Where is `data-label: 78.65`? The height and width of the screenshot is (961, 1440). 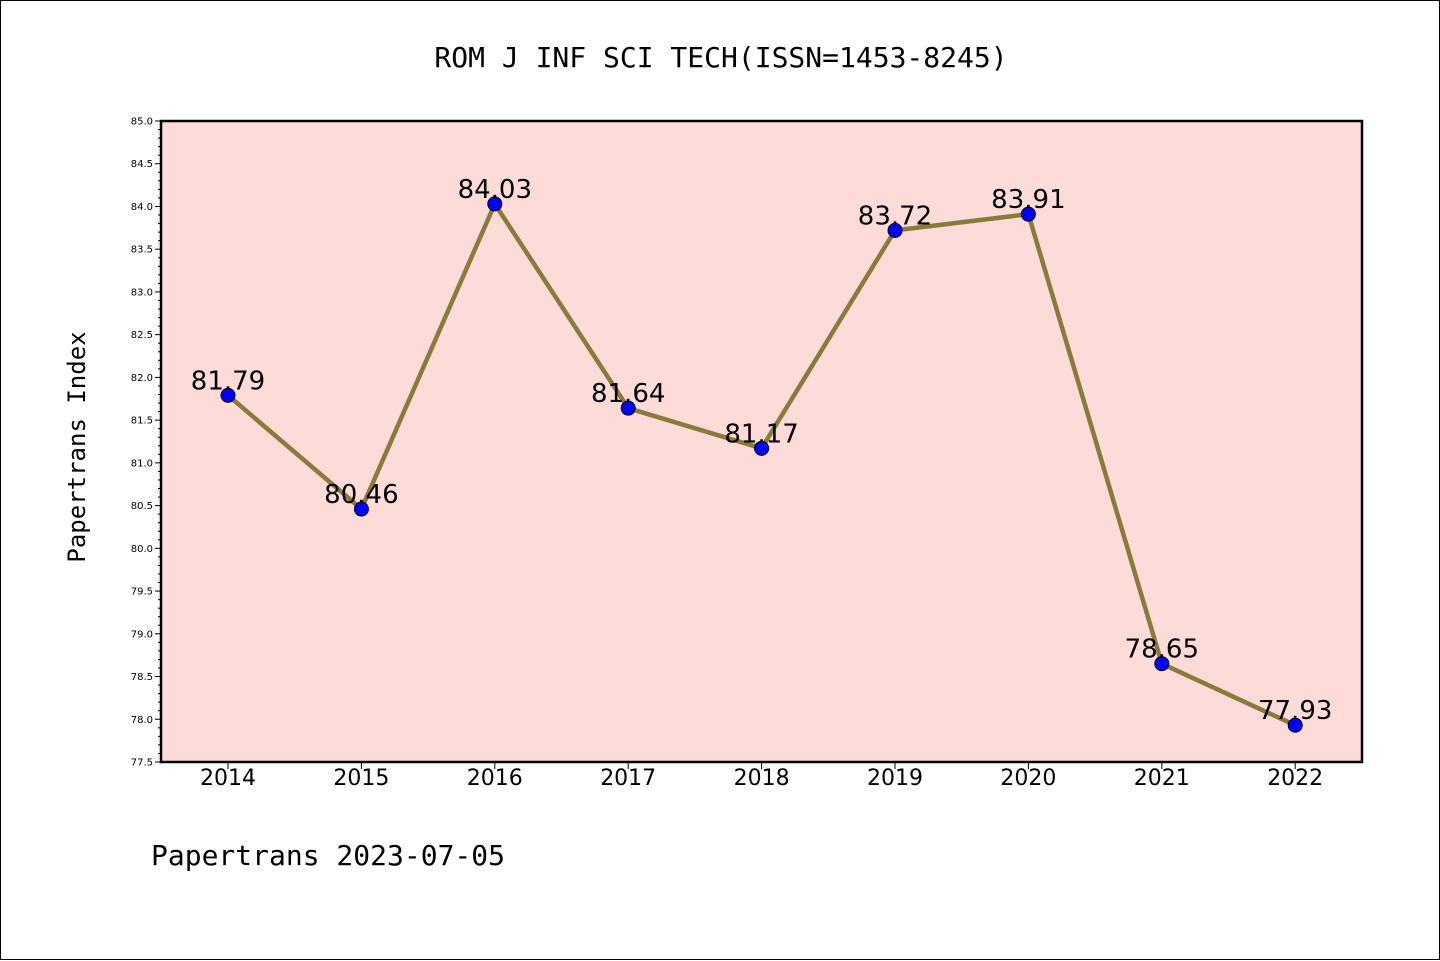
data-label: 78.65 is located at coordinates (1162, 650).